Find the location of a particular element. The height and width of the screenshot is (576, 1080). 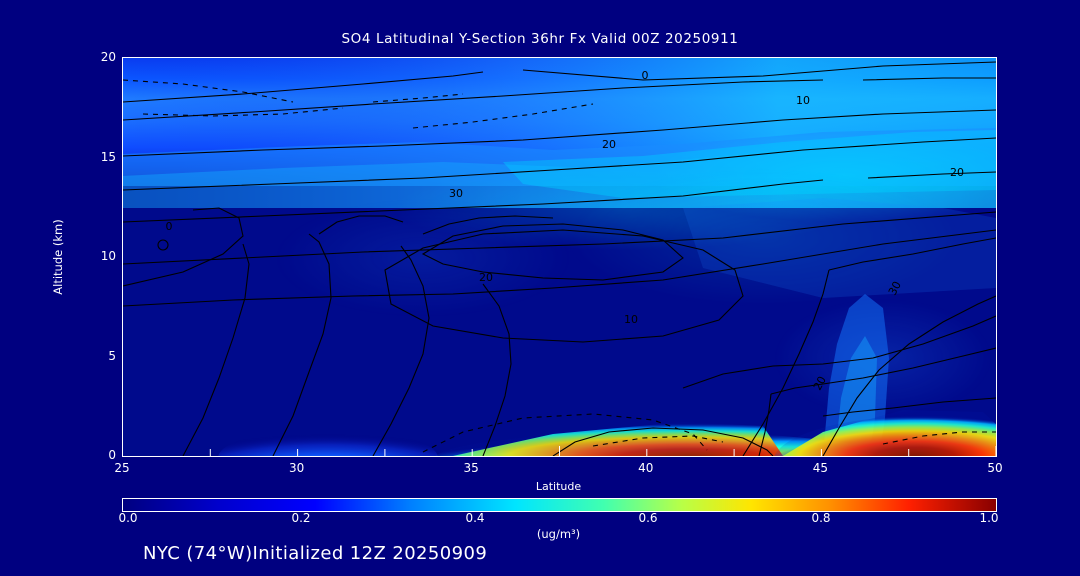

cb-tick-0.4: 0.4 is located at coordinates (475, 518).